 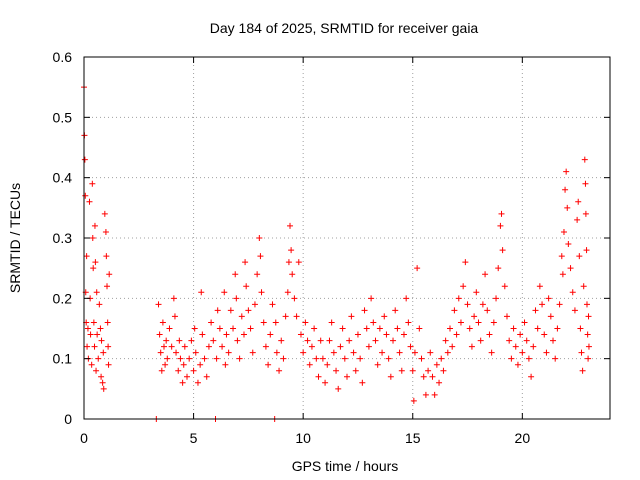 I want to click on x-tick-label: 10, so click(x=303, y=438).